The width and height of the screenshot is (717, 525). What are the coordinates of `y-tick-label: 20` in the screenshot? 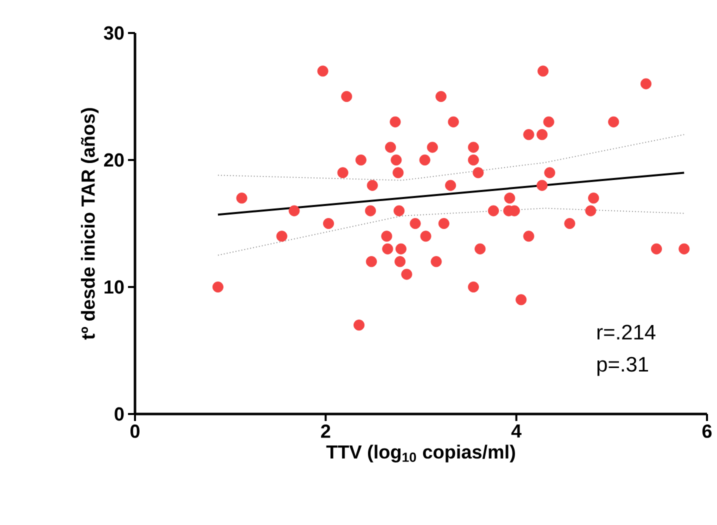 It's located at (114, 160).